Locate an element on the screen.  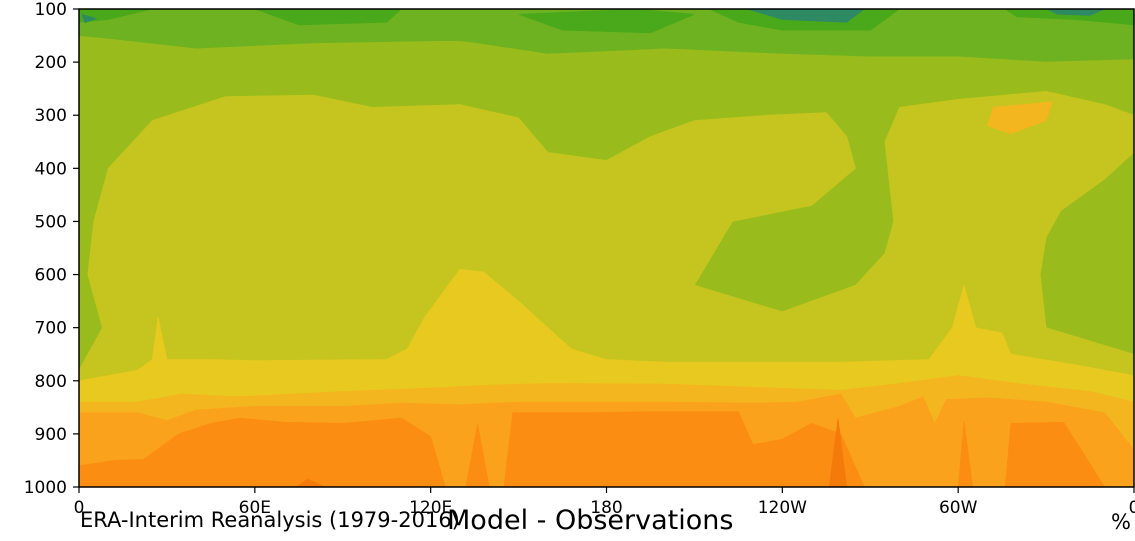
x-tick-label: 180 is located at coordinates (606, 508).